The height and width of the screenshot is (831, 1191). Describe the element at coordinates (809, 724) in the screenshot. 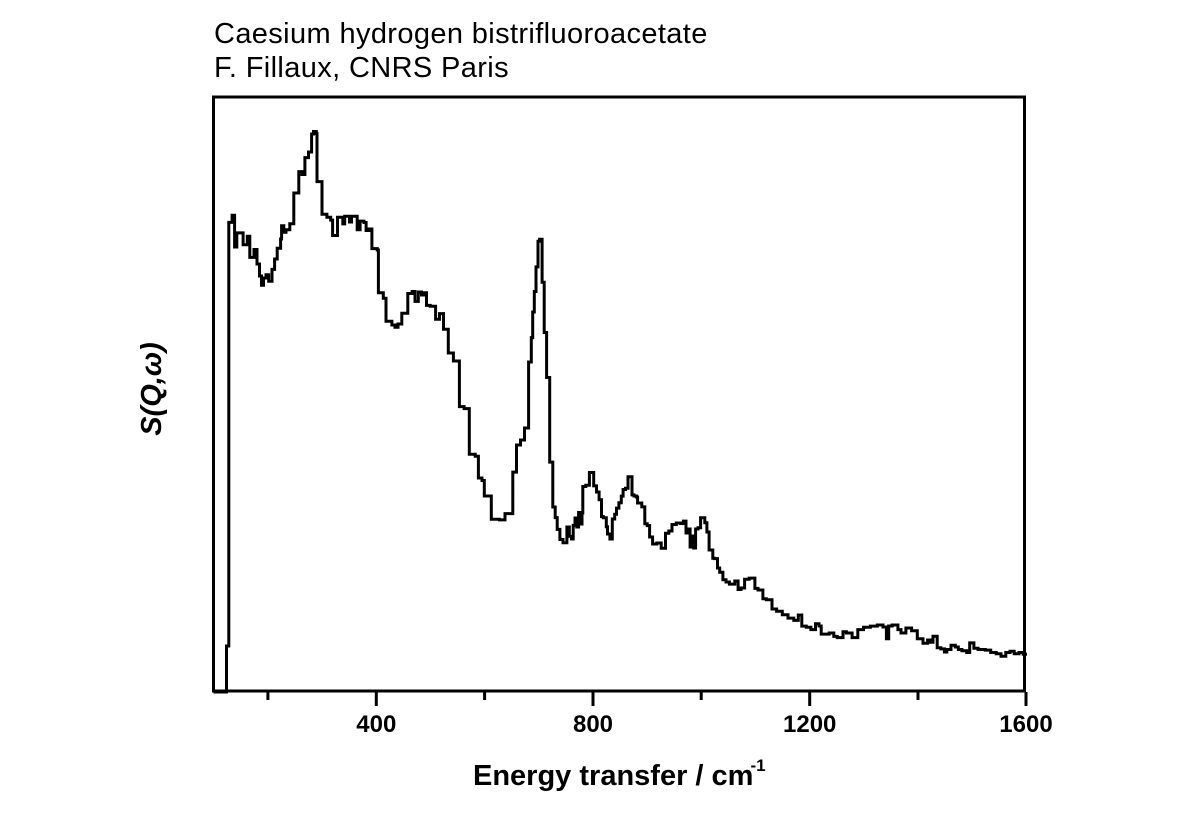

I see `svg-text: 1200` at that location.